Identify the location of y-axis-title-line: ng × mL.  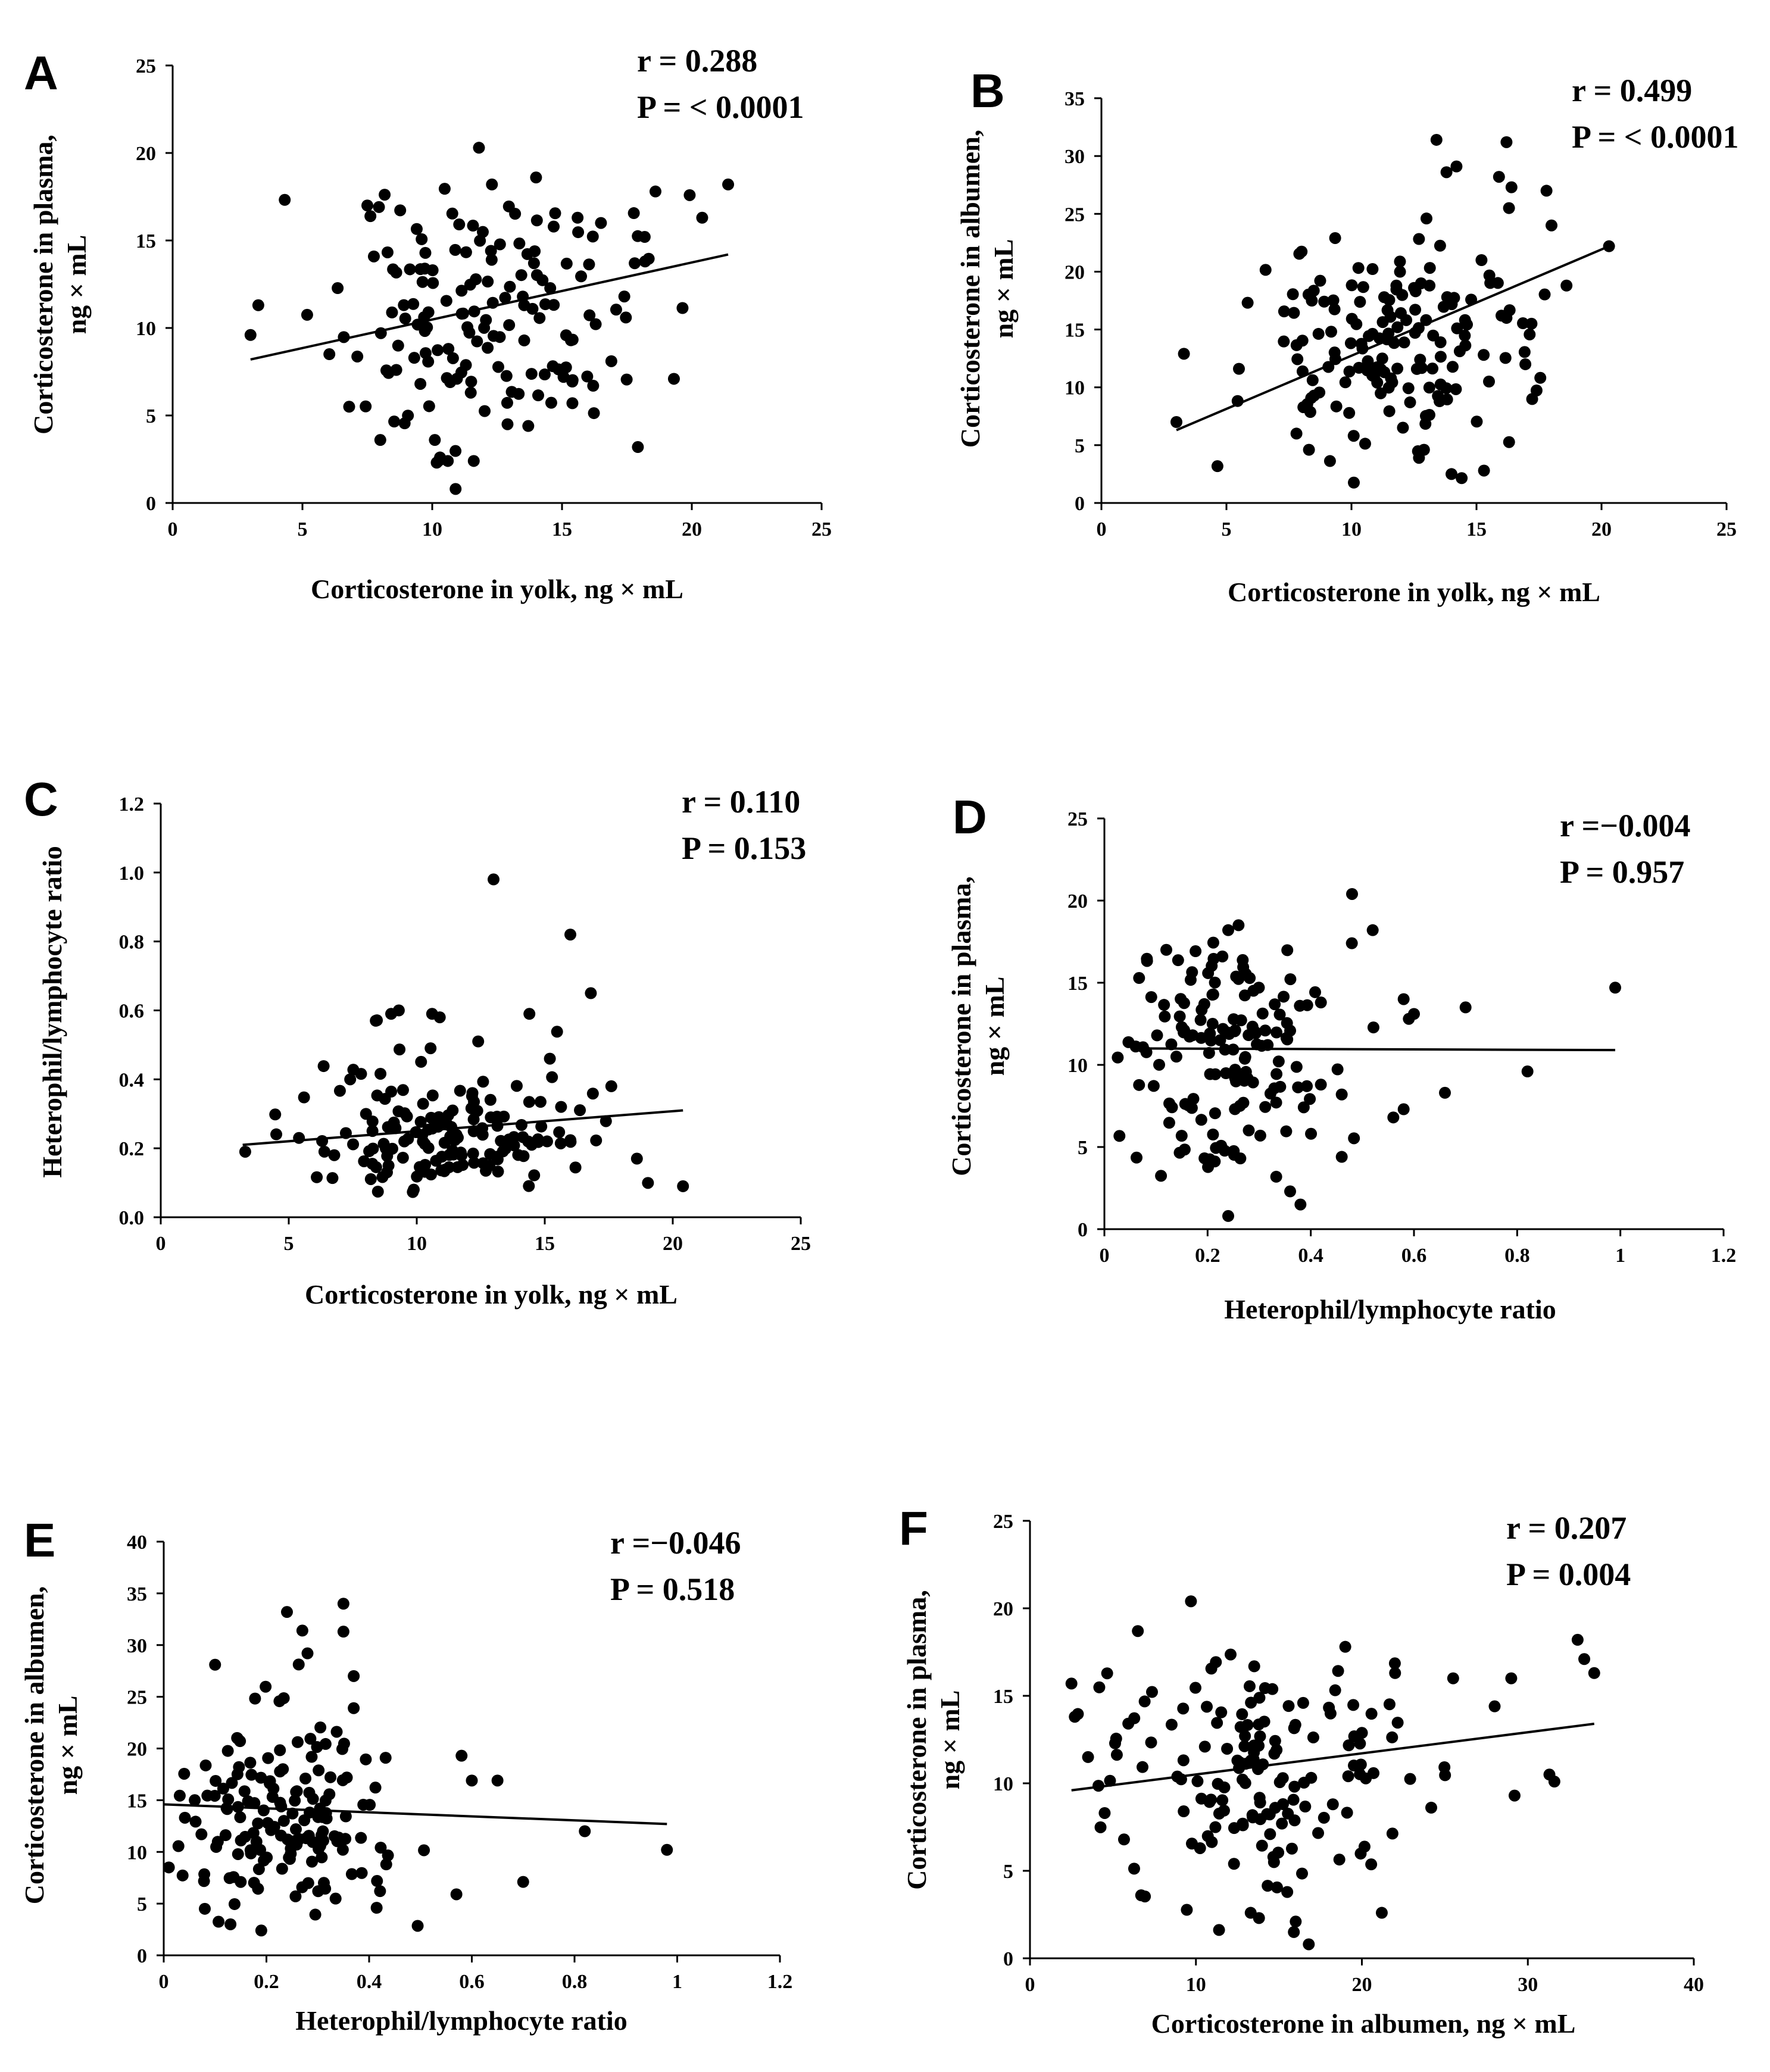
(950, 1740).